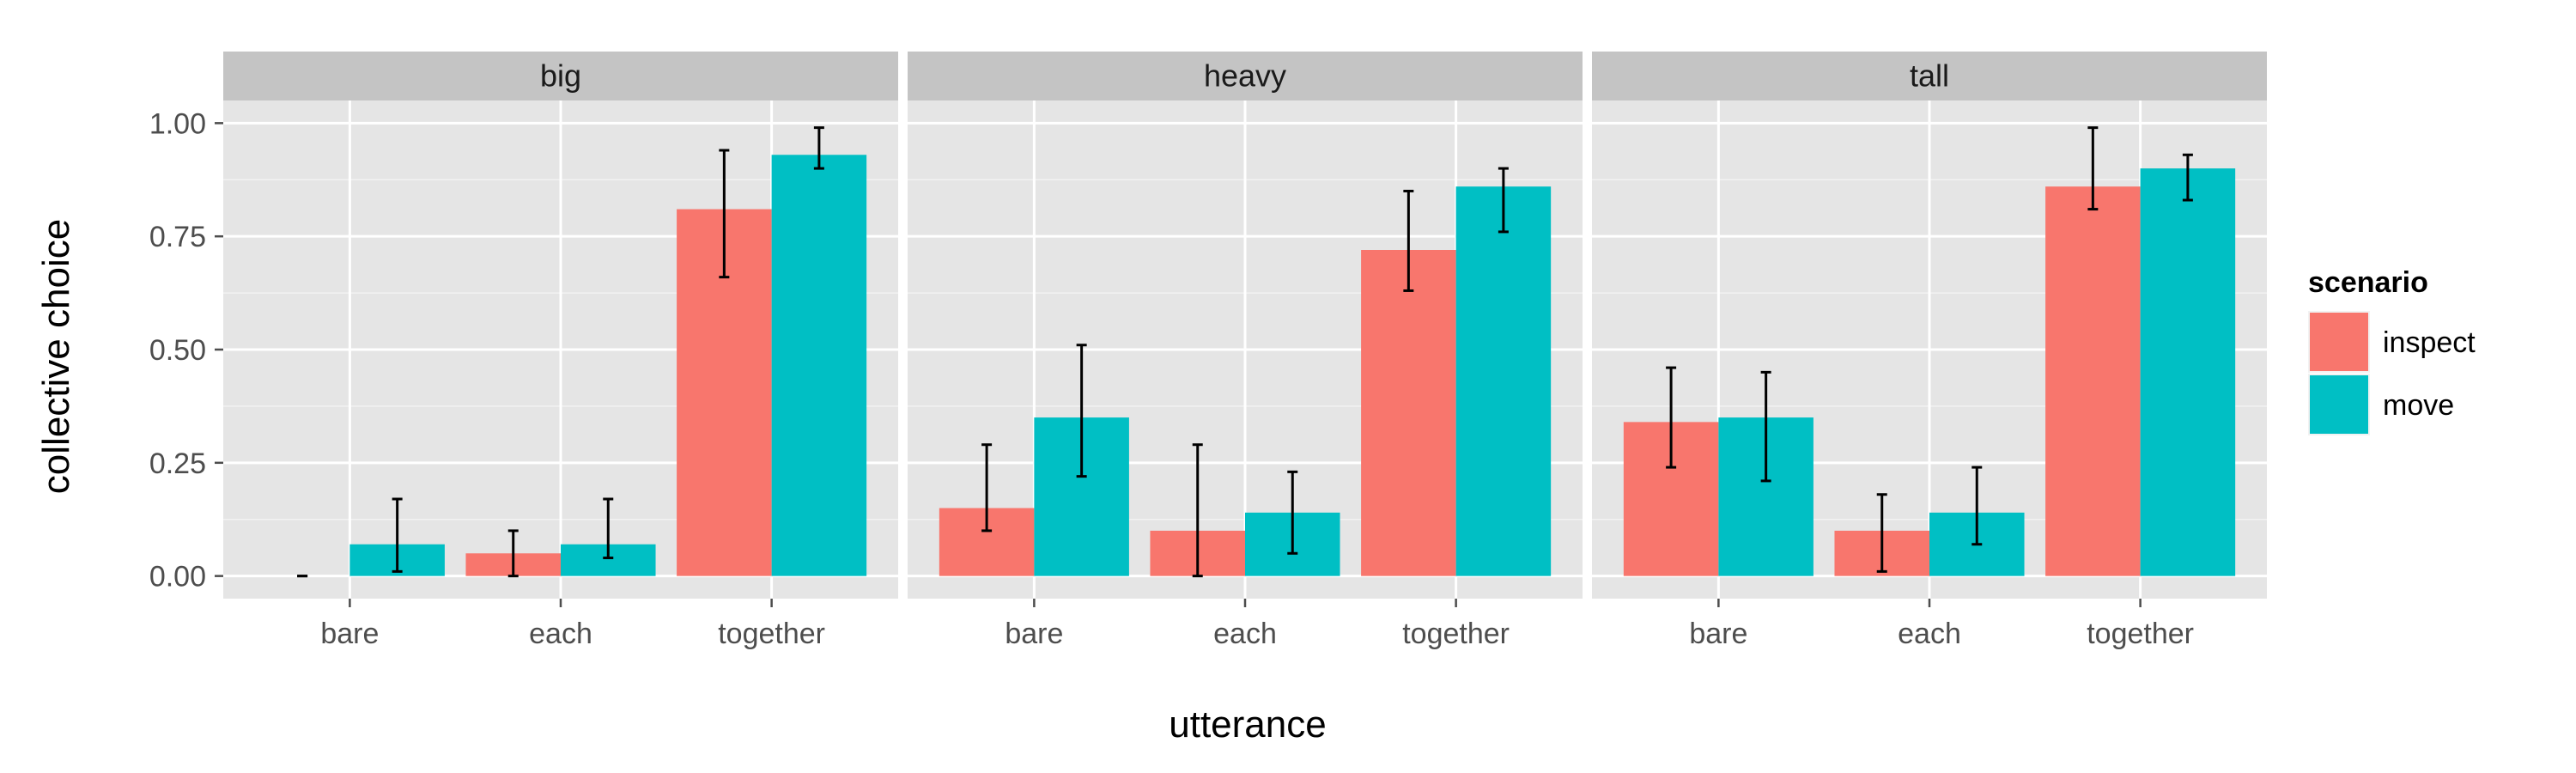 The width and height of the screenshot is (2576, 773). Describe the element at coordinates (177, 577) in the screenshot. I see `y-tick-label: 0.00` at that location.